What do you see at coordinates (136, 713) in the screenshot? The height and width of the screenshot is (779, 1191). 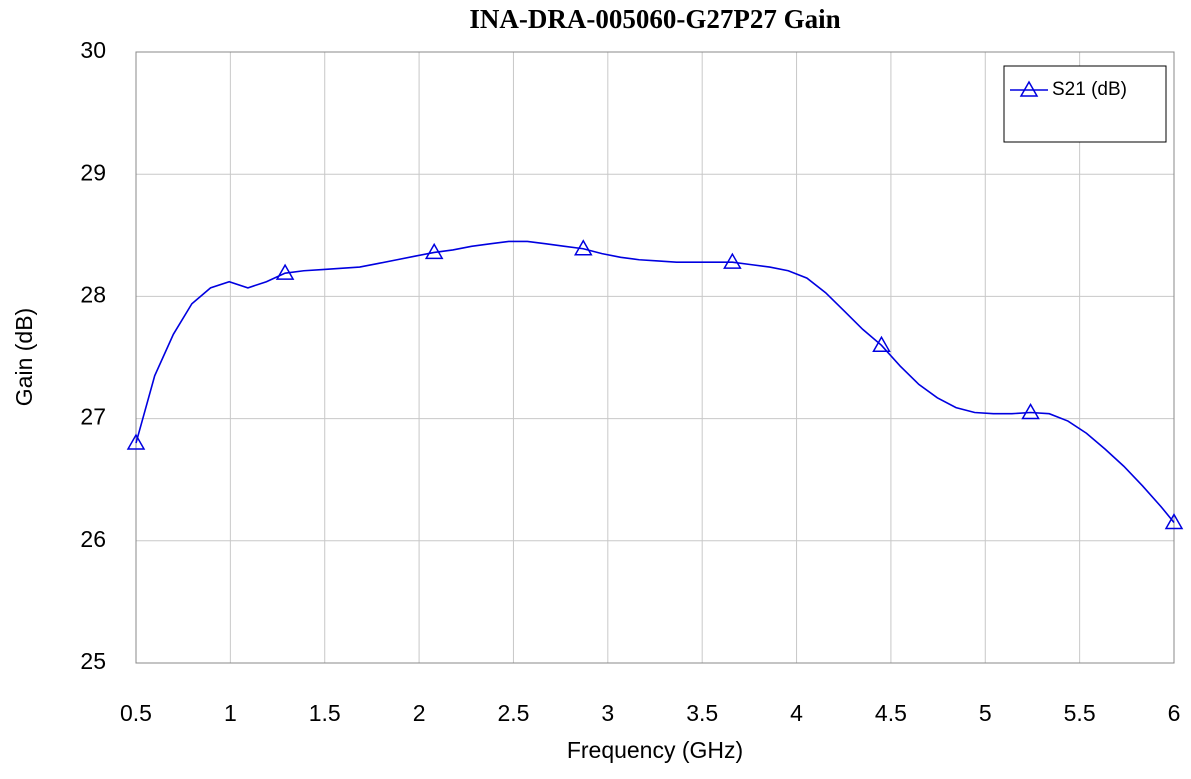 I see `x-tick-label: 0.5` at bounding box center [136, 713].